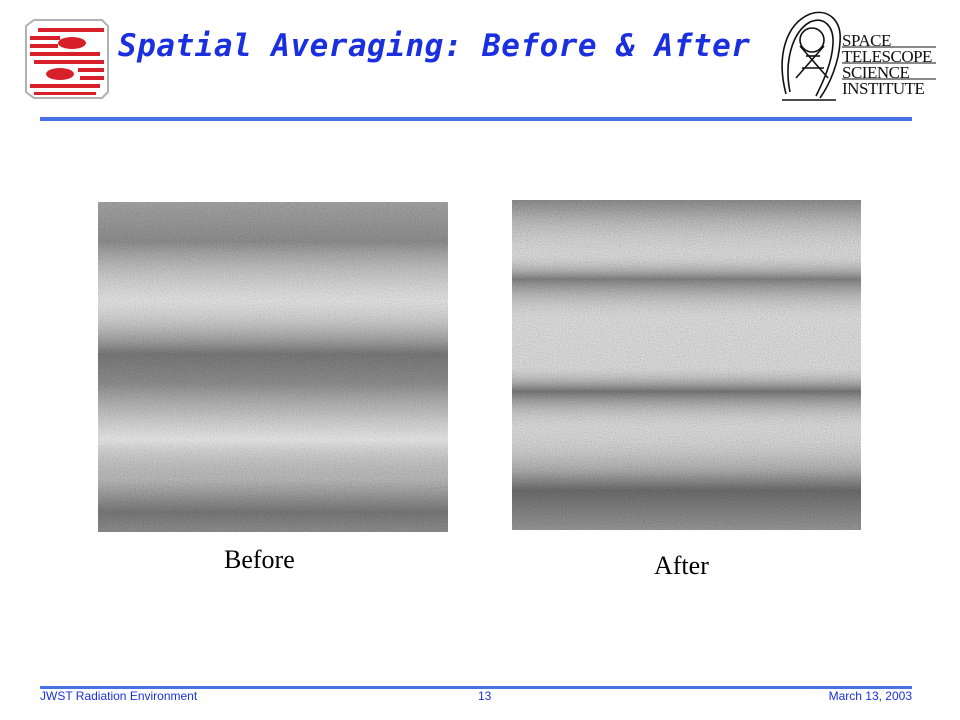 The height and width of the screenshot is (720, 960). I want to click on before-caption: Before, so click(259, 559).